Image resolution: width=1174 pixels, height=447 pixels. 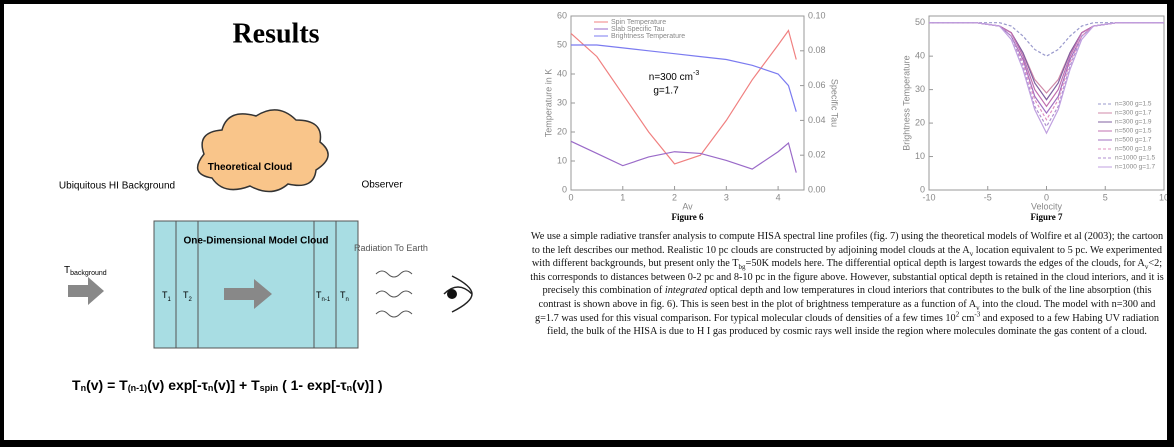 What do you see at coordinates (906, 102) in the screenshot?
I see `y-axis-label: Brightness Temperature` at bounding box center [906, 102].